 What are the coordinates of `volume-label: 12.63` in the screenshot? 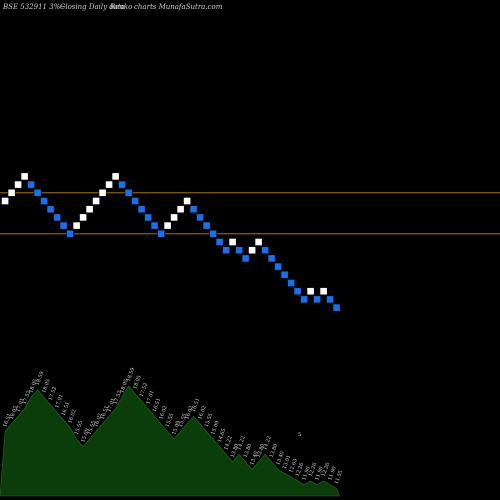 It's located at (293, 466).